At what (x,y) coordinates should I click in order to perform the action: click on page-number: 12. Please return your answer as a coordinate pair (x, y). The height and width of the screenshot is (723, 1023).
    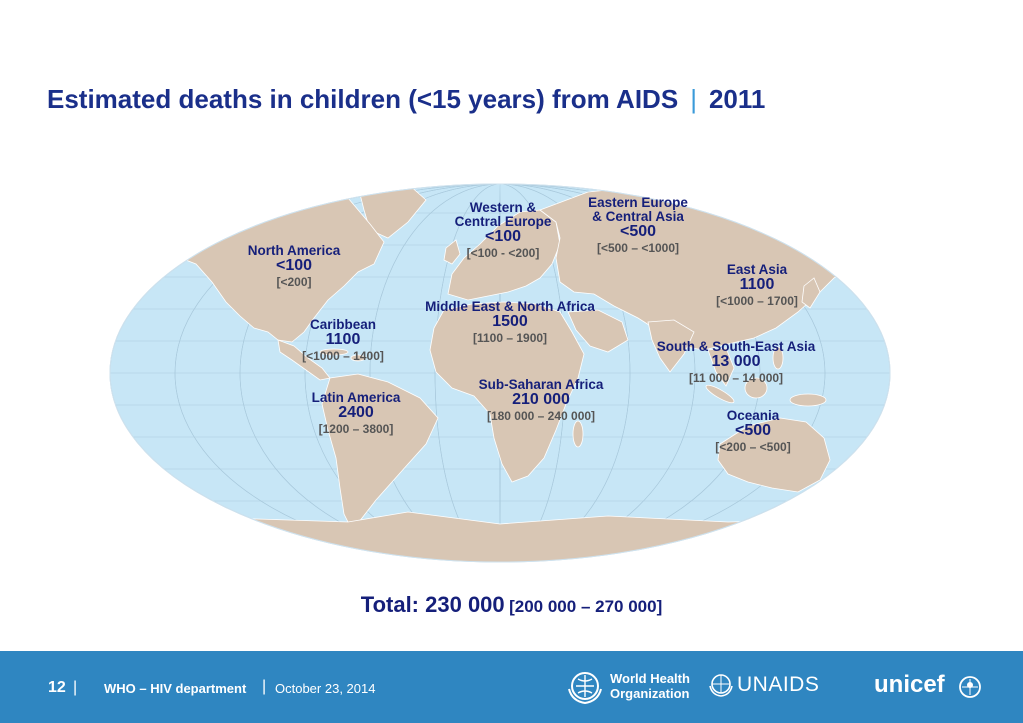
    Looking at the image, I should click on (57, 687).